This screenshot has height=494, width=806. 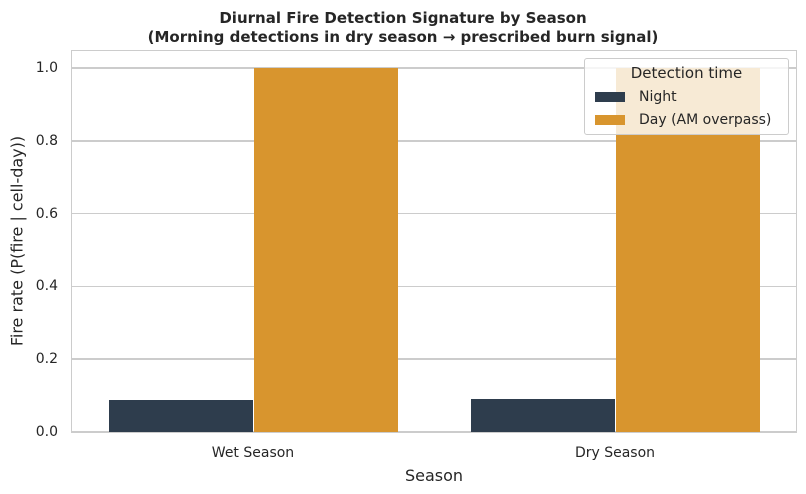 I want to click on y-axis-label: Fire rate (P(fire | cell-day)), so click(x=17, y=241).